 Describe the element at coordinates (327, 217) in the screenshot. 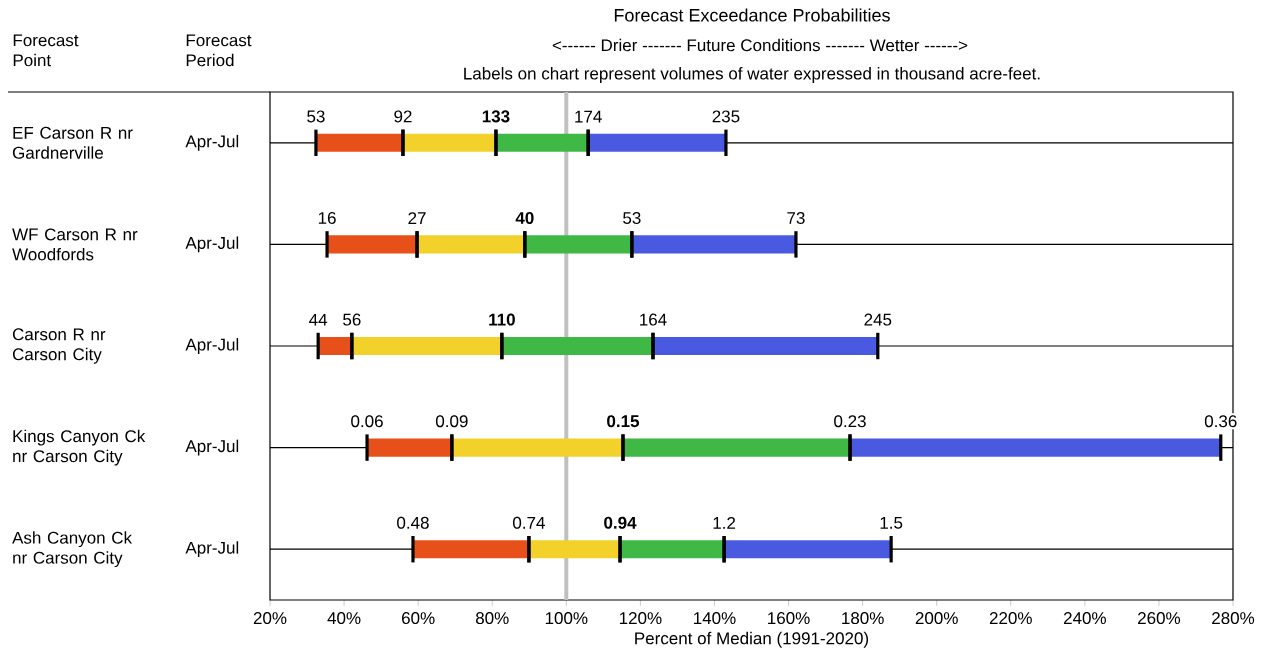

I see `annotation: 16` at that location.